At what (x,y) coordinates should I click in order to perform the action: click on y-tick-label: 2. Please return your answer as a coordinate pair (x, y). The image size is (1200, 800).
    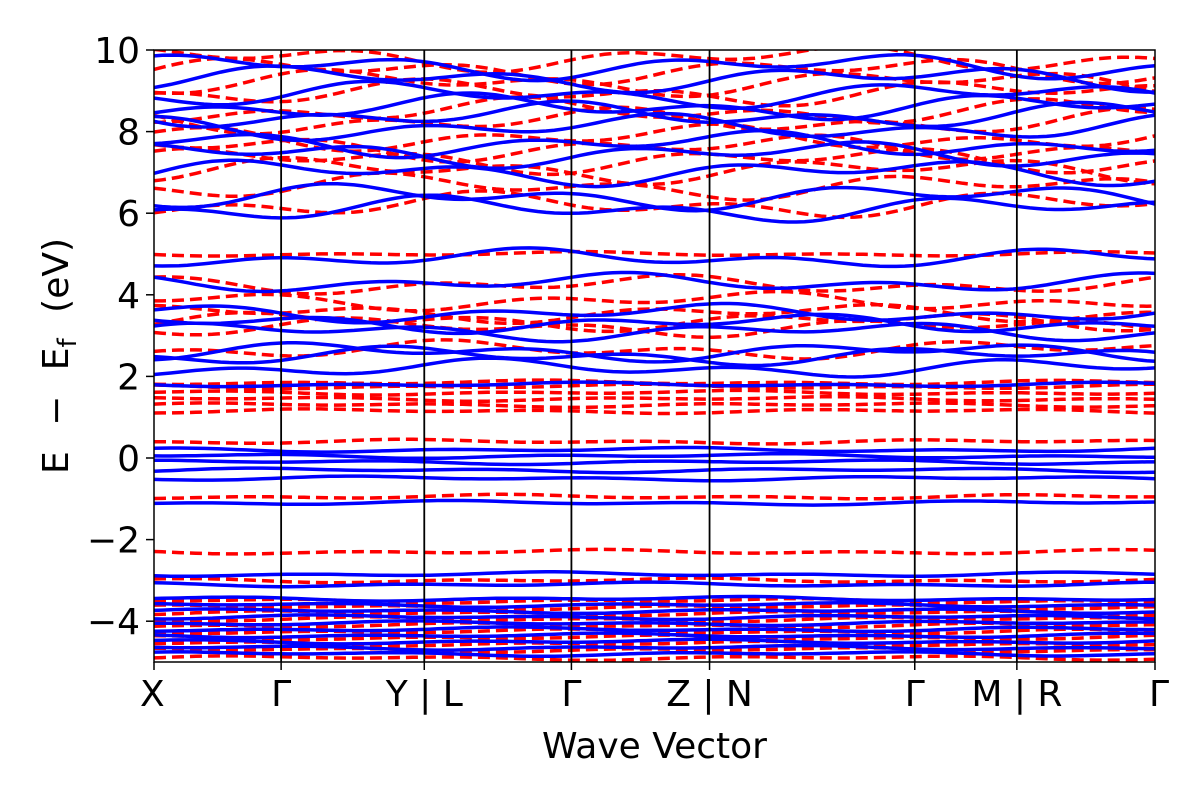
    Looking at the image, I should click on (128, 377).